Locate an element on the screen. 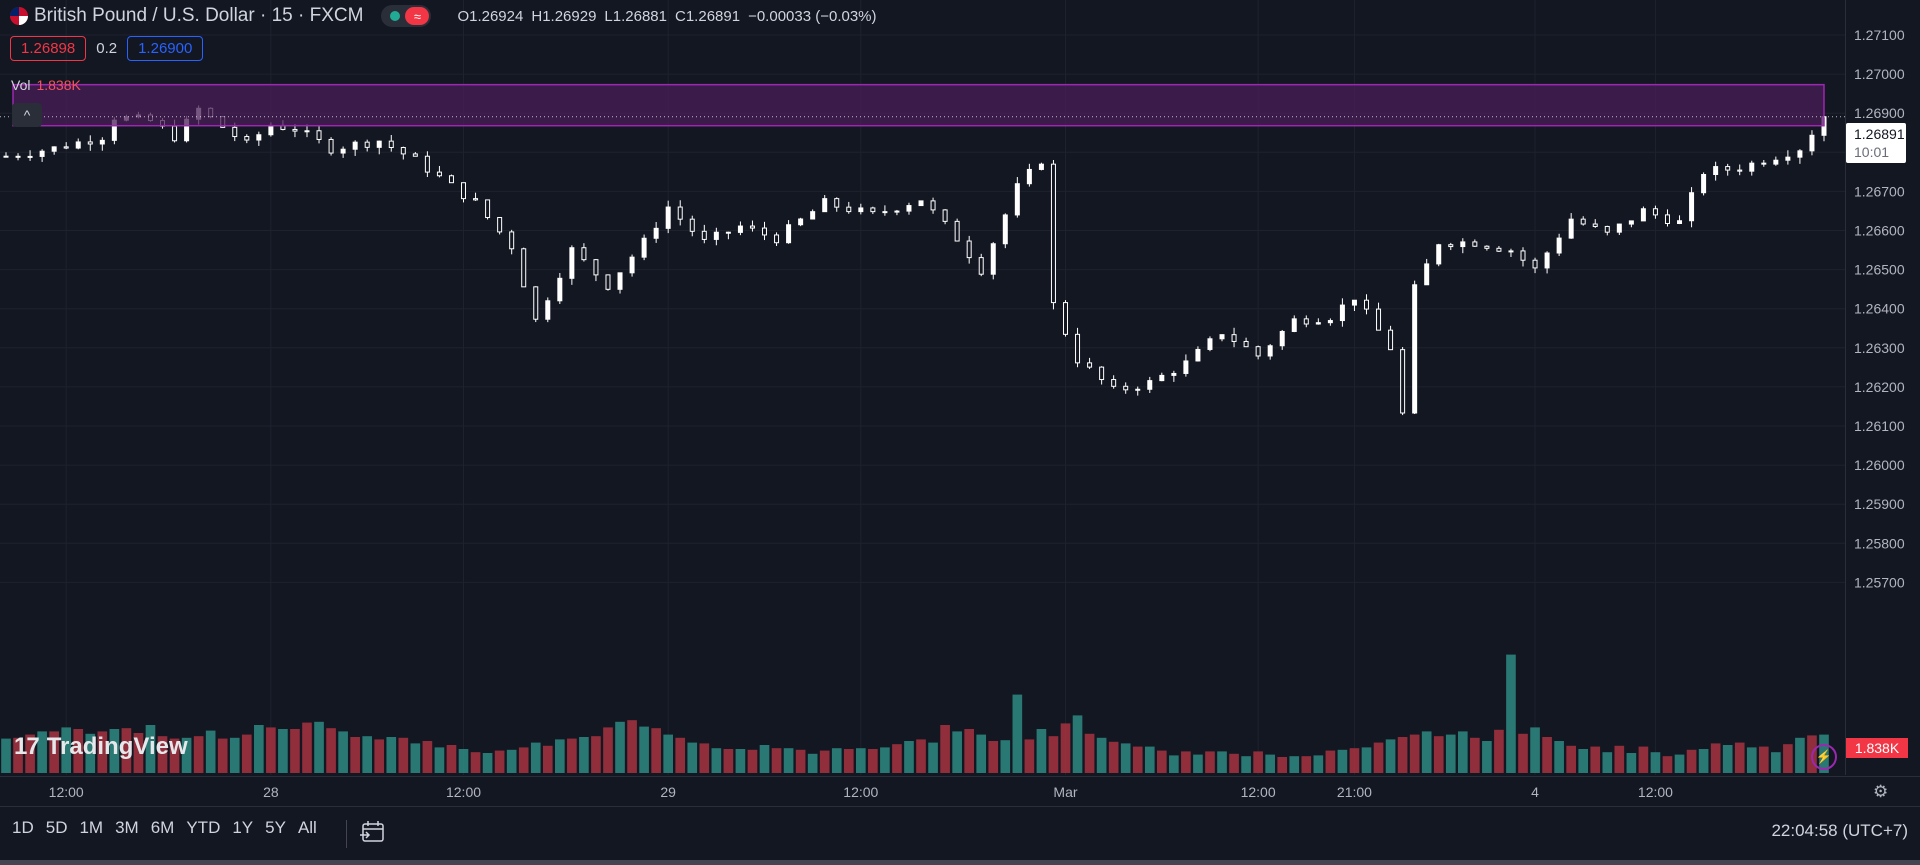  symbol-title: British Pound / U.S. Dollar · 15 · FXCM is located at coordinates (199, 15).